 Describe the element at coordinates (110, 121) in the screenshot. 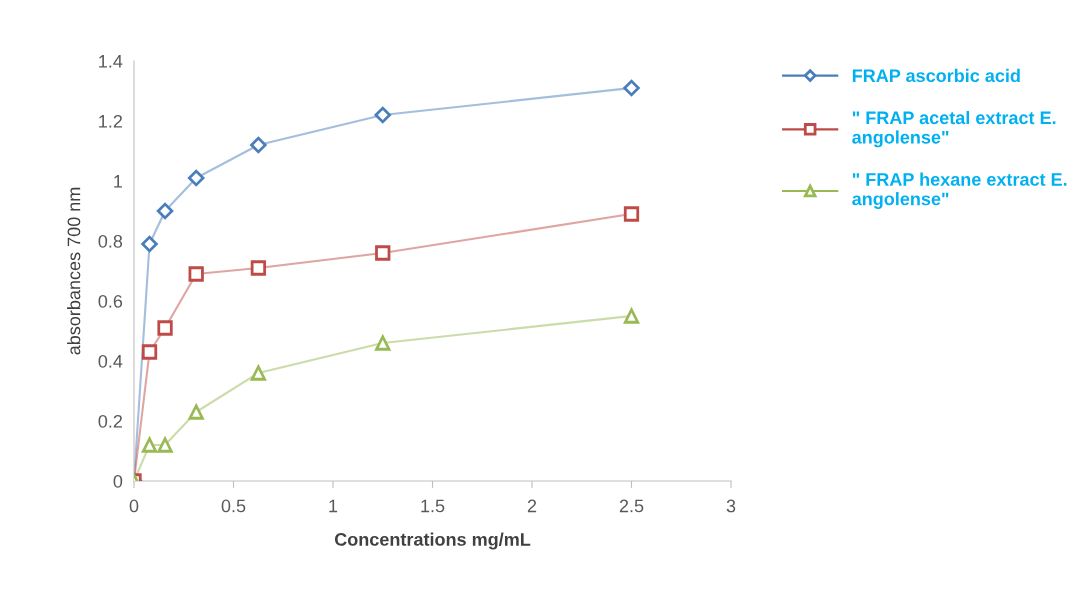

I see `y-tick-label: 1.2` at that location.